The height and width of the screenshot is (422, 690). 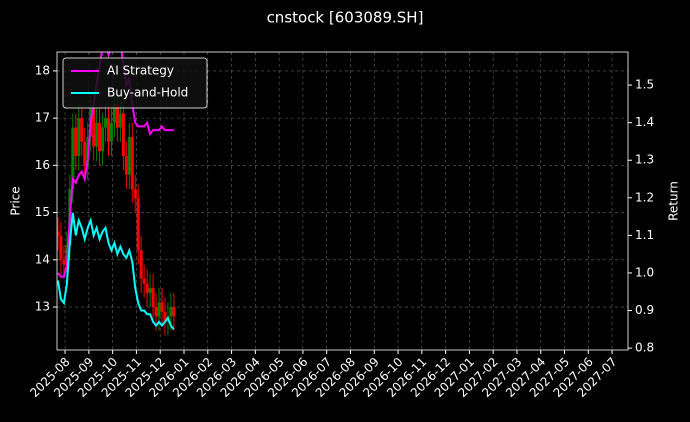 What do you see at coordinates (345, 18) in the screenshot?
I see `chart-title: cnstock [603089.SH]` at bounding box center [345, 18].